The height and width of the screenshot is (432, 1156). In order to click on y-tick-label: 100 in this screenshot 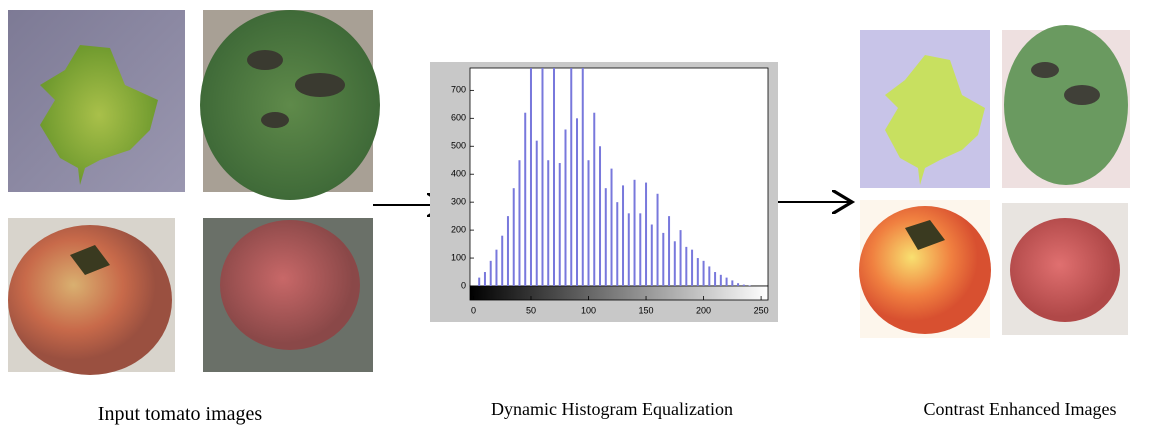, I will do `click(458, 257)`.